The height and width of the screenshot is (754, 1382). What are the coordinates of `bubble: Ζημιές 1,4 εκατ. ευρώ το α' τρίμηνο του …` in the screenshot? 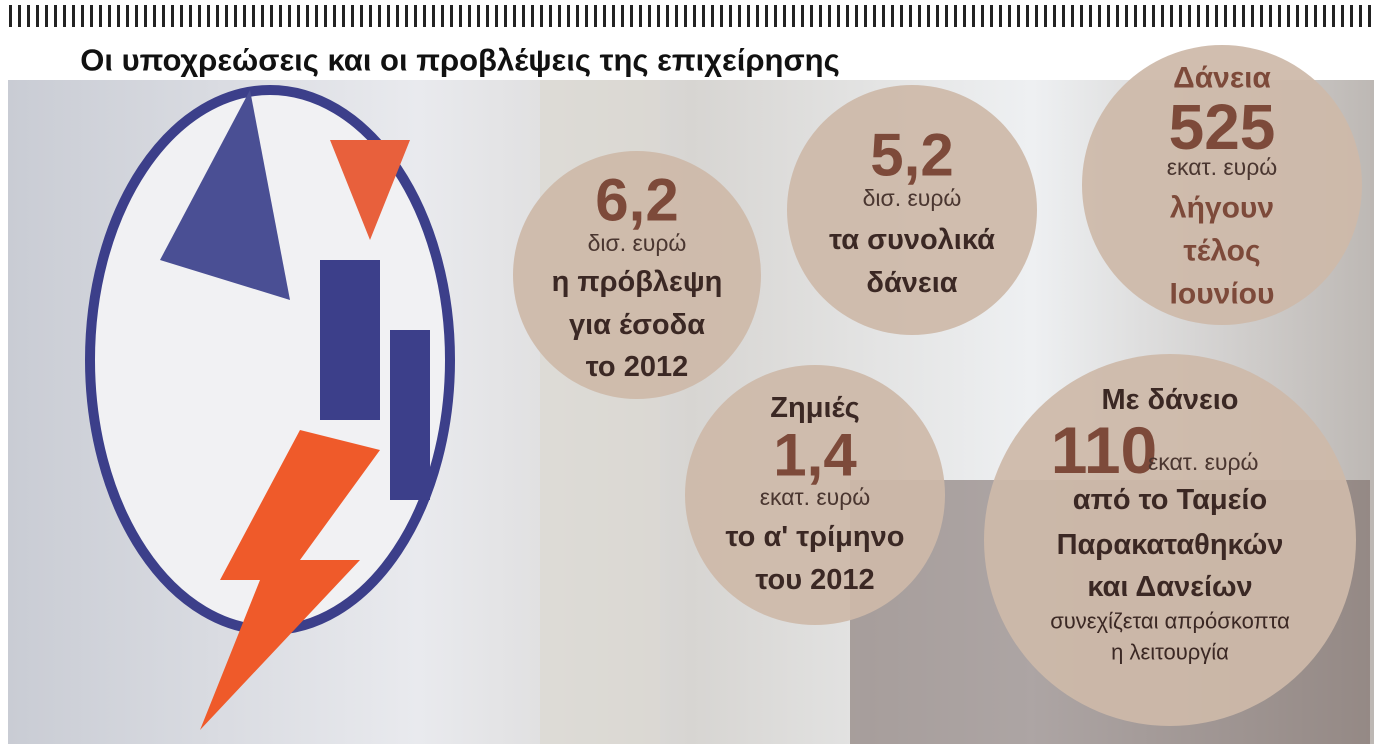 It's located at (815, 495).